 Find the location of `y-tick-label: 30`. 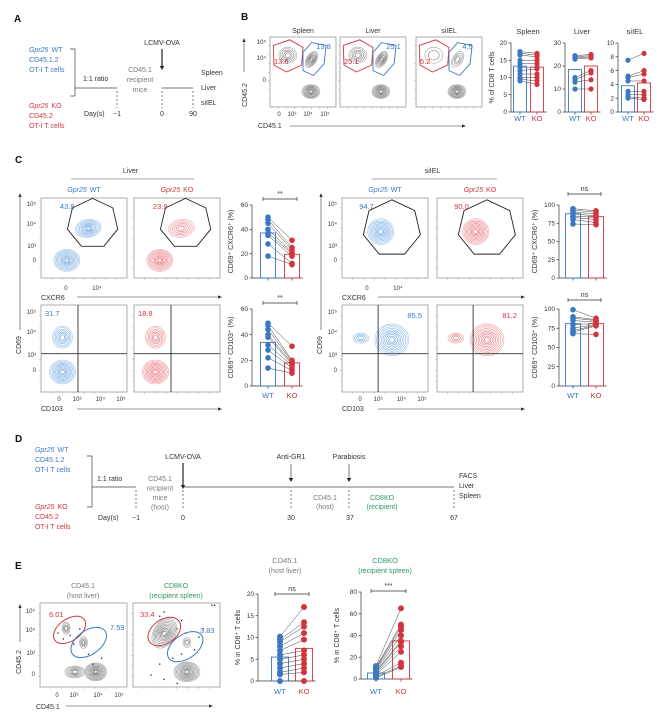

y-tick-label: 30 is located at coordinates (558, 43).